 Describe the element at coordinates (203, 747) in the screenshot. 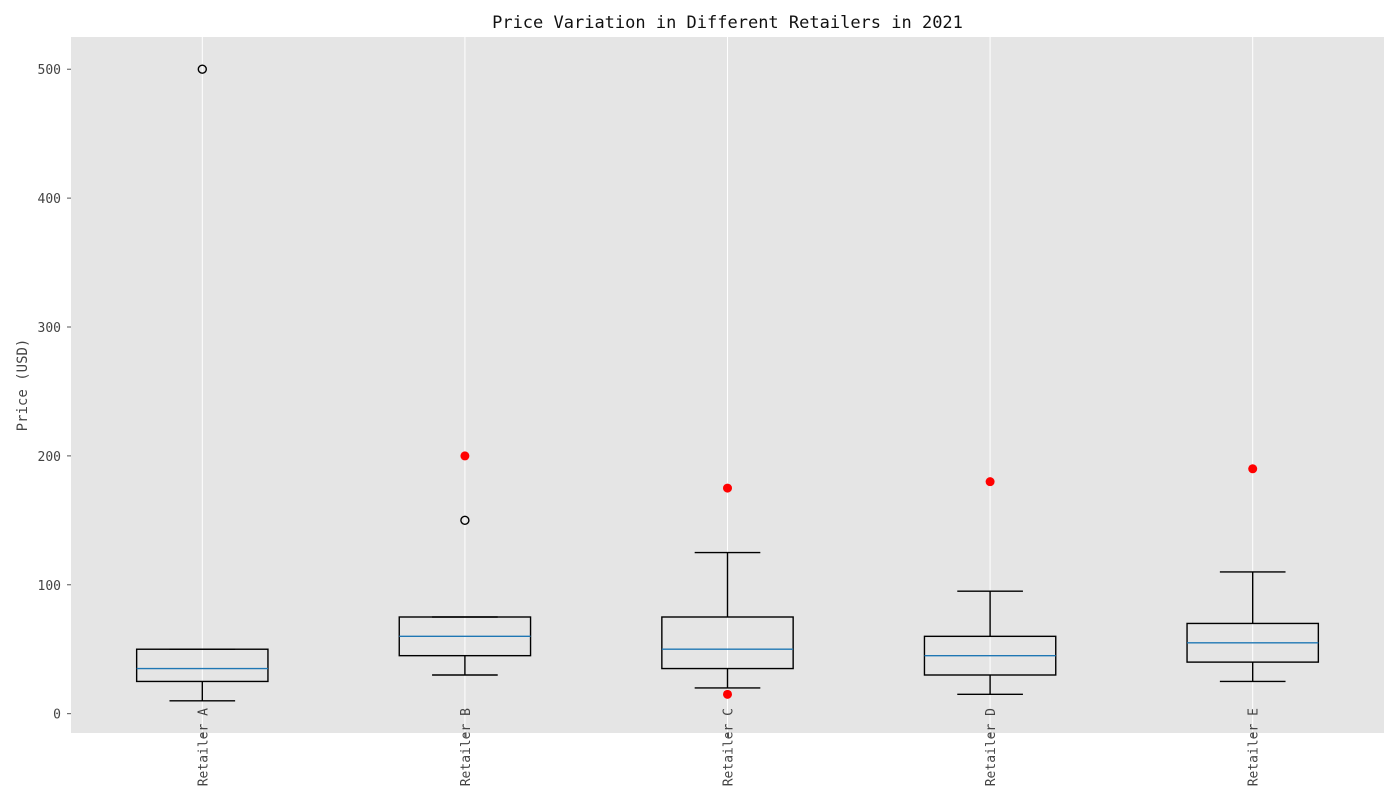

I see `x-tick-label: Retailer A` at that location.